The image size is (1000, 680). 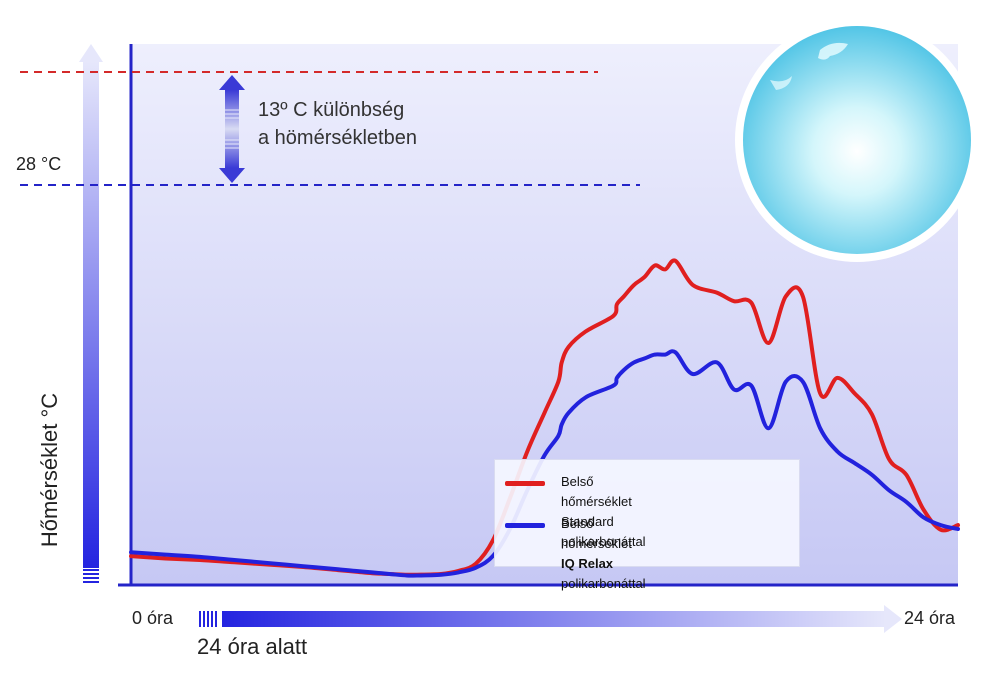 I want to click on x-axis-arrowhead, so click(x=893, y=619).